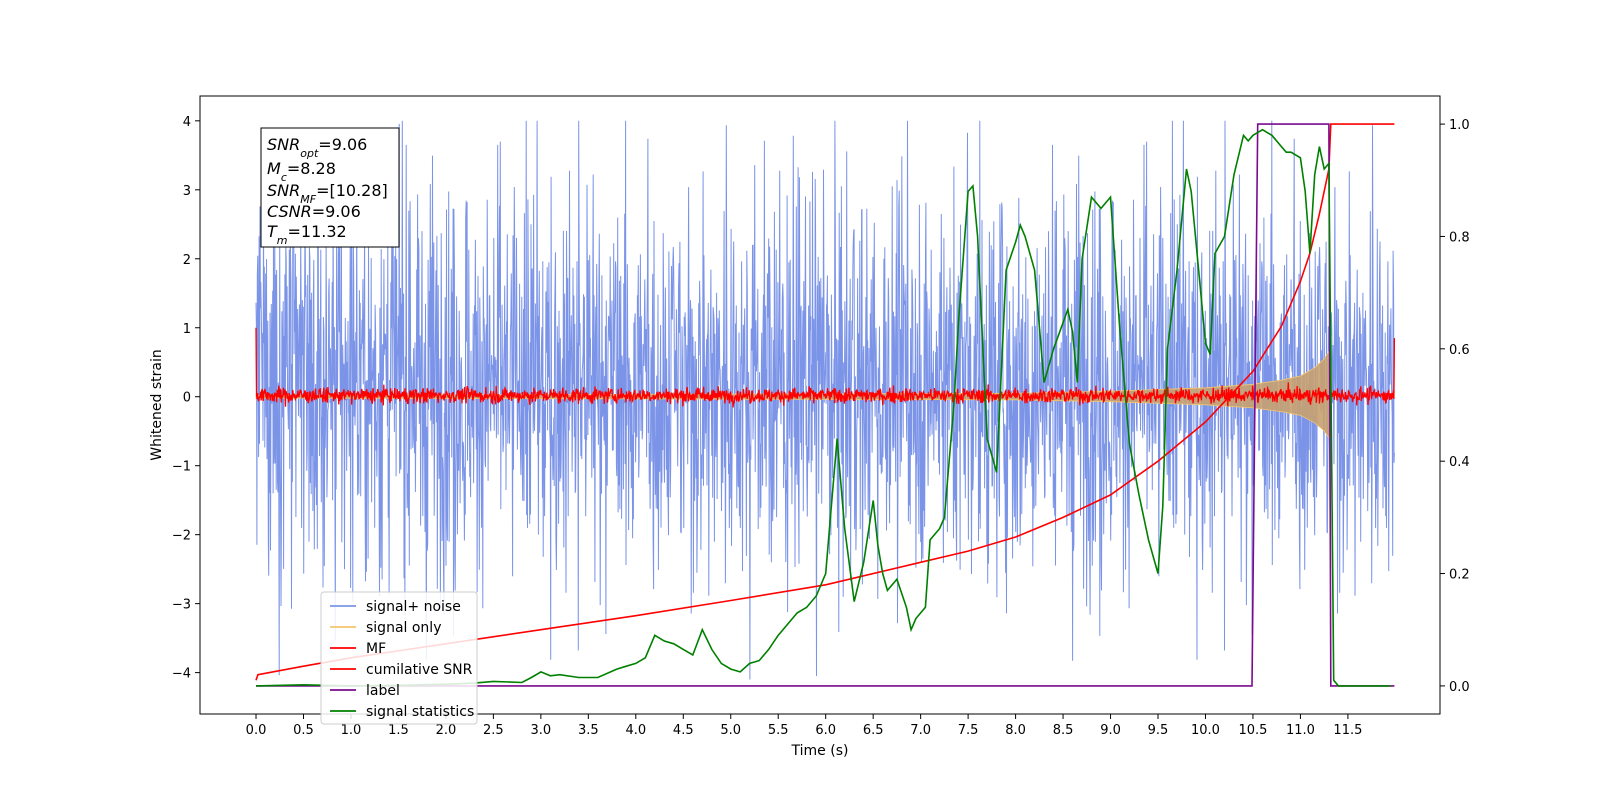 This screenshot has width=1600, height=800. Describe the element at coordinates (820, 751) in the screenshot. I see `x-axis-label: Time (s)` at that location.